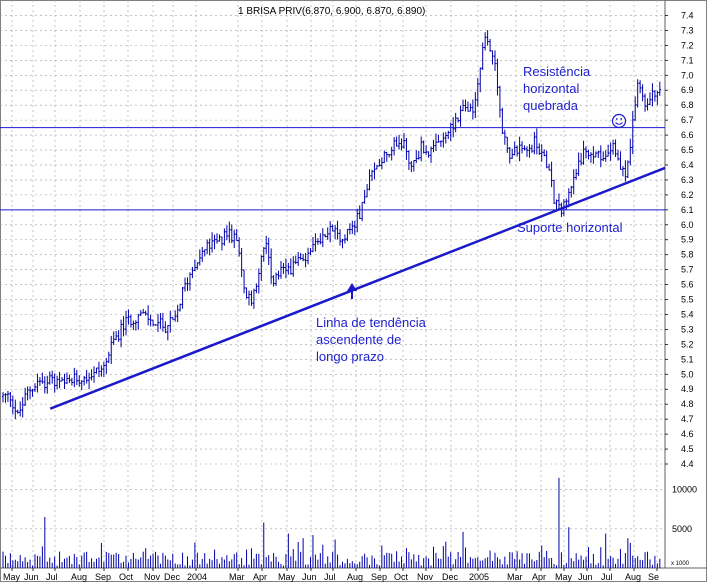 This screenshot has width=707, height=587. What do you see at coordinates (687, 344) in the screenshot?
I see `y-tick-label: 5.2` at bounding box center [687, 344].